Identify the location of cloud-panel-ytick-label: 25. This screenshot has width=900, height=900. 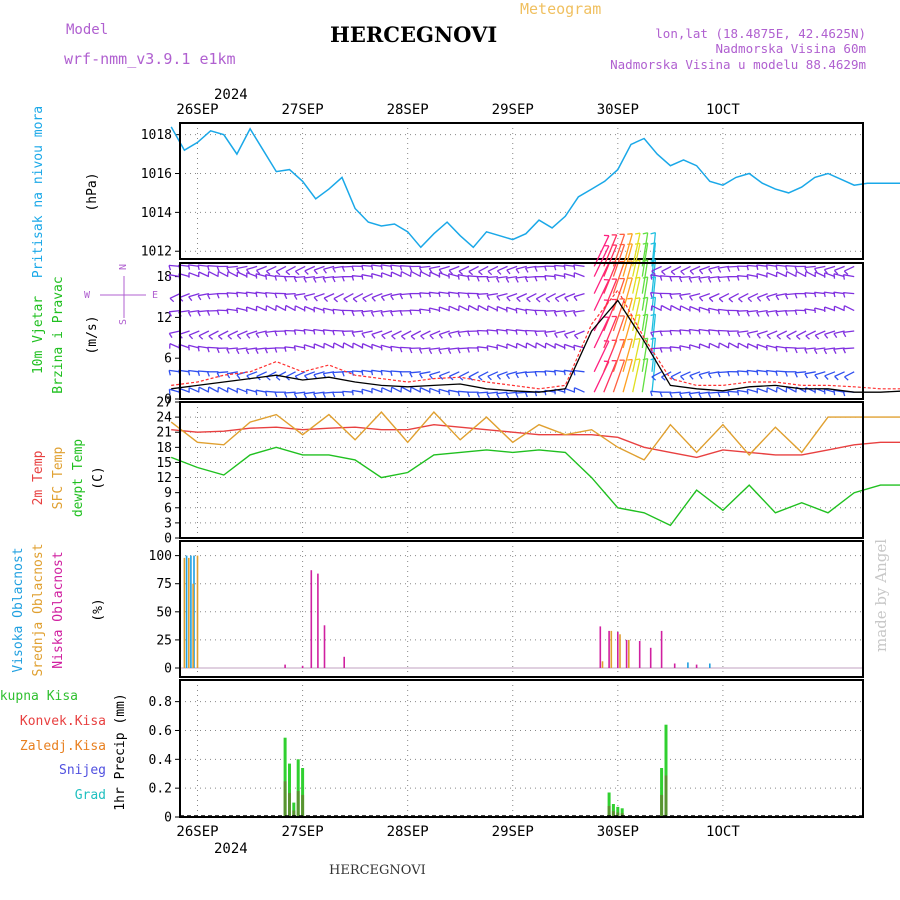
(164, 640).